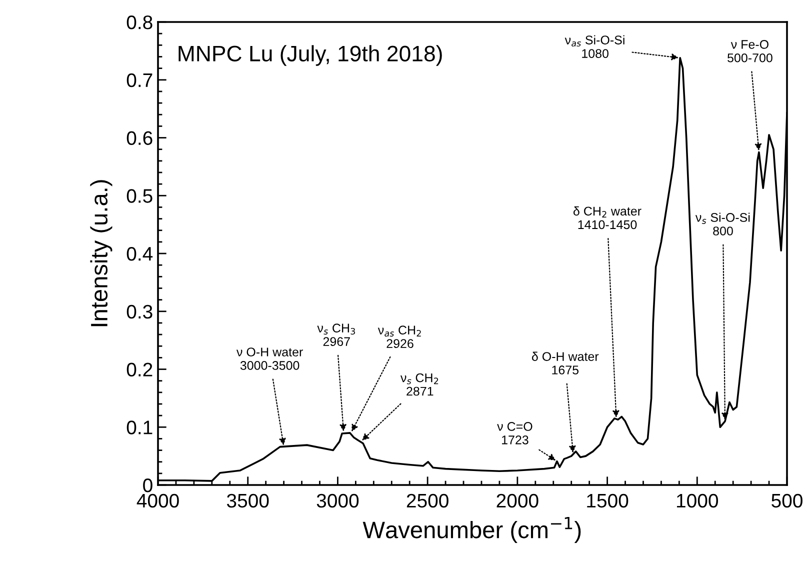  I want to click on annotation: ν Fe-O 500-700, so click(750, 51).